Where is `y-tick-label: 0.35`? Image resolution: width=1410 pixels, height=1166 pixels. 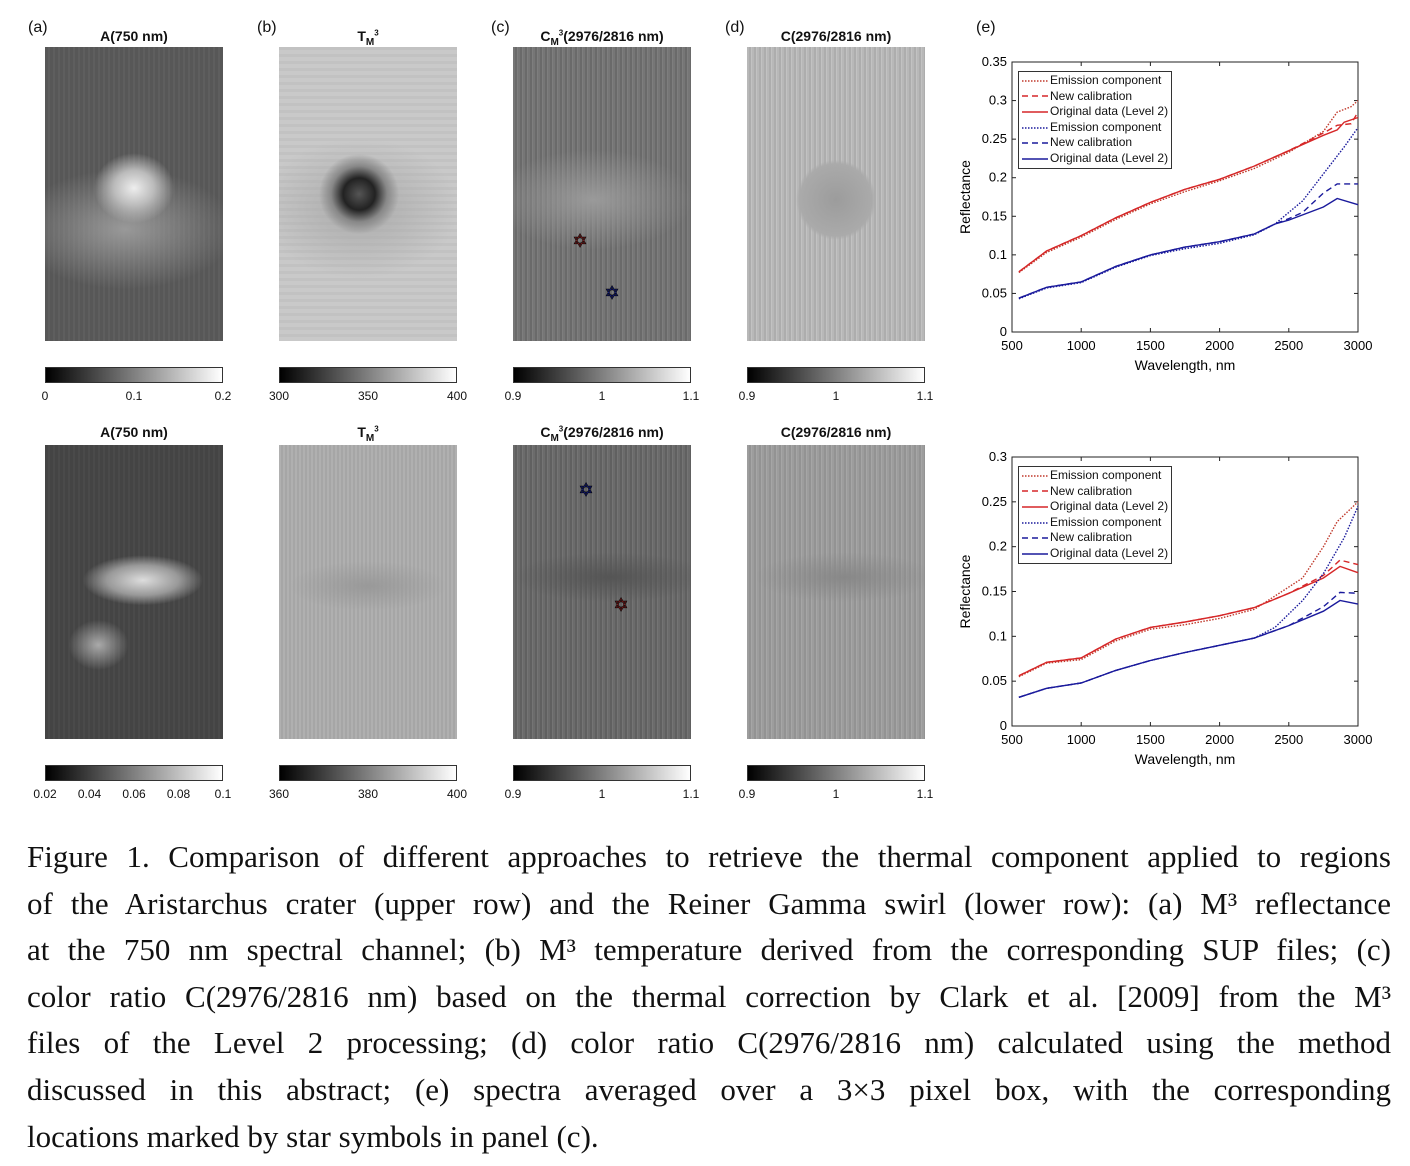
y-tick-label: 0.35 is located at coordinates (994, 61).